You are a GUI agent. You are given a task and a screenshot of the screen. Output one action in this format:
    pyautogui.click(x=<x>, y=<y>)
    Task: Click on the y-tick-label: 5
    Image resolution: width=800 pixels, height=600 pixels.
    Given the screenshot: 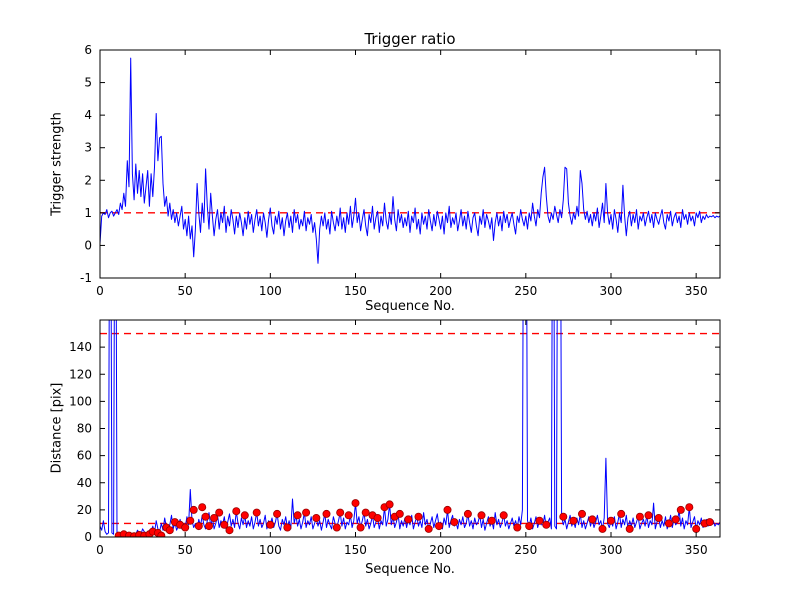 What is the action you would take?
    pyautogui.click(x=88, y=83)
    